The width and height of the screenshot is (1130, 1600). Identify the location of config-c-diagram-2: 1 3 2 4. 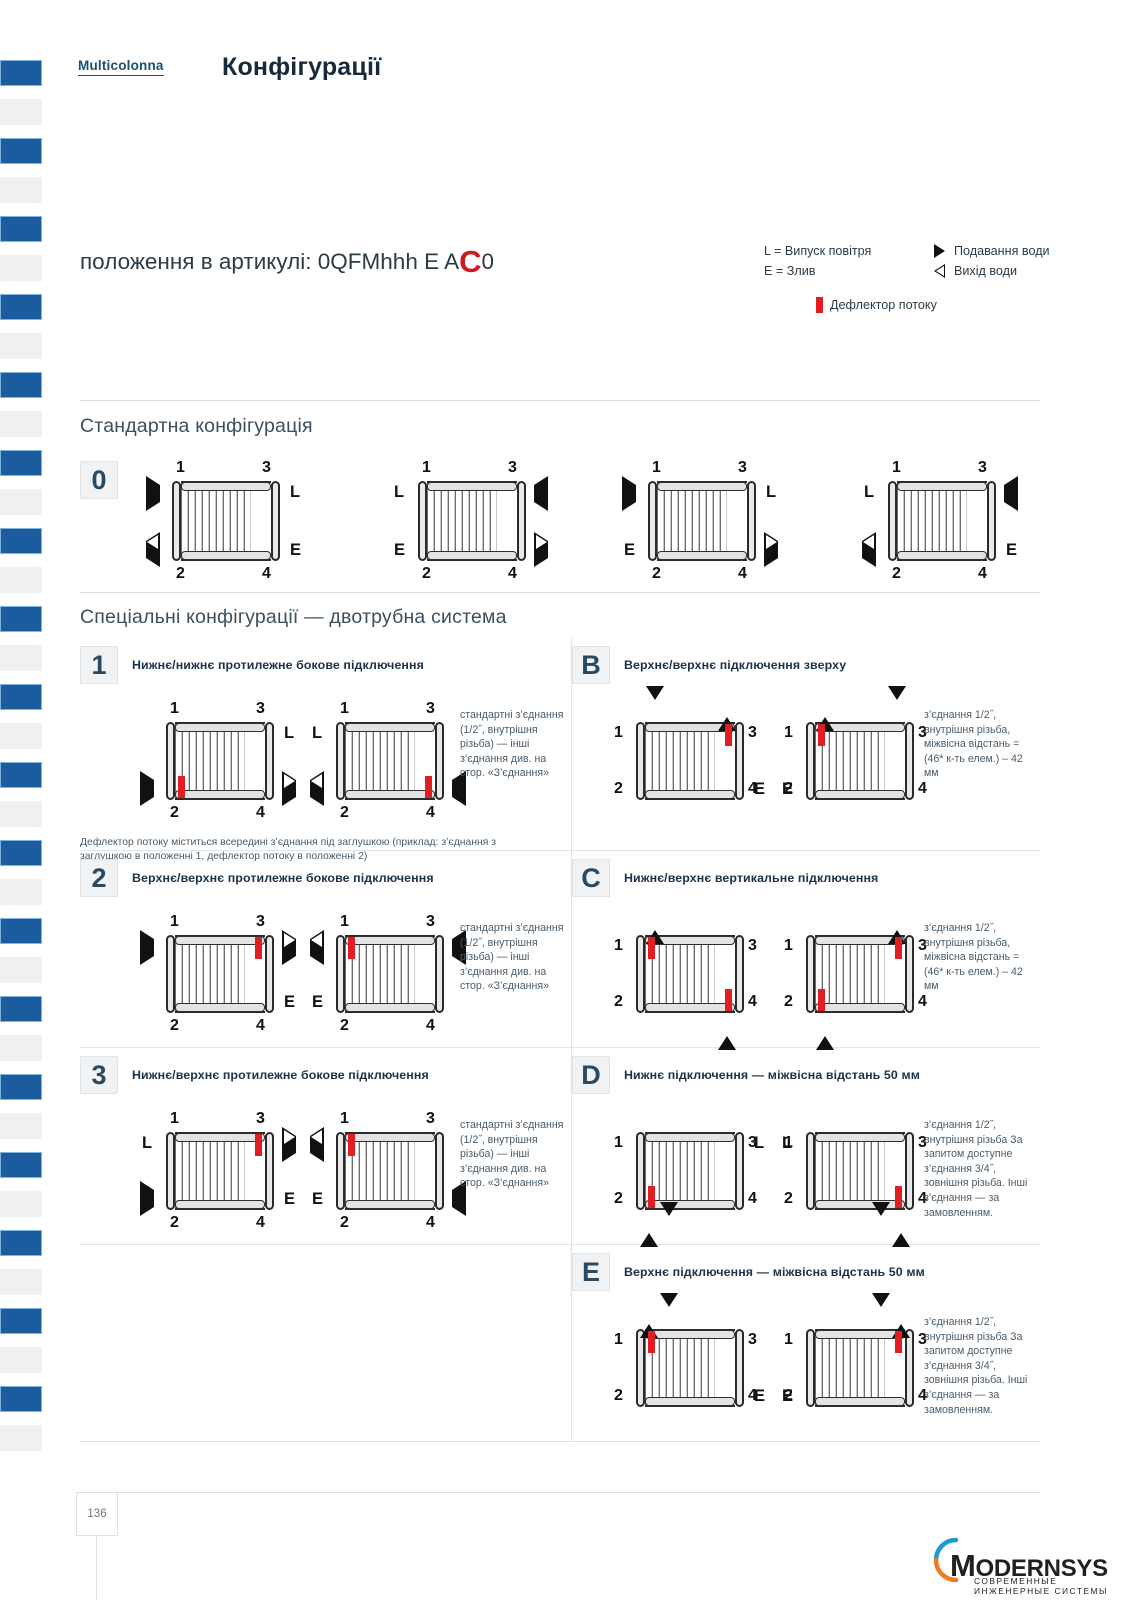
(862, 979).